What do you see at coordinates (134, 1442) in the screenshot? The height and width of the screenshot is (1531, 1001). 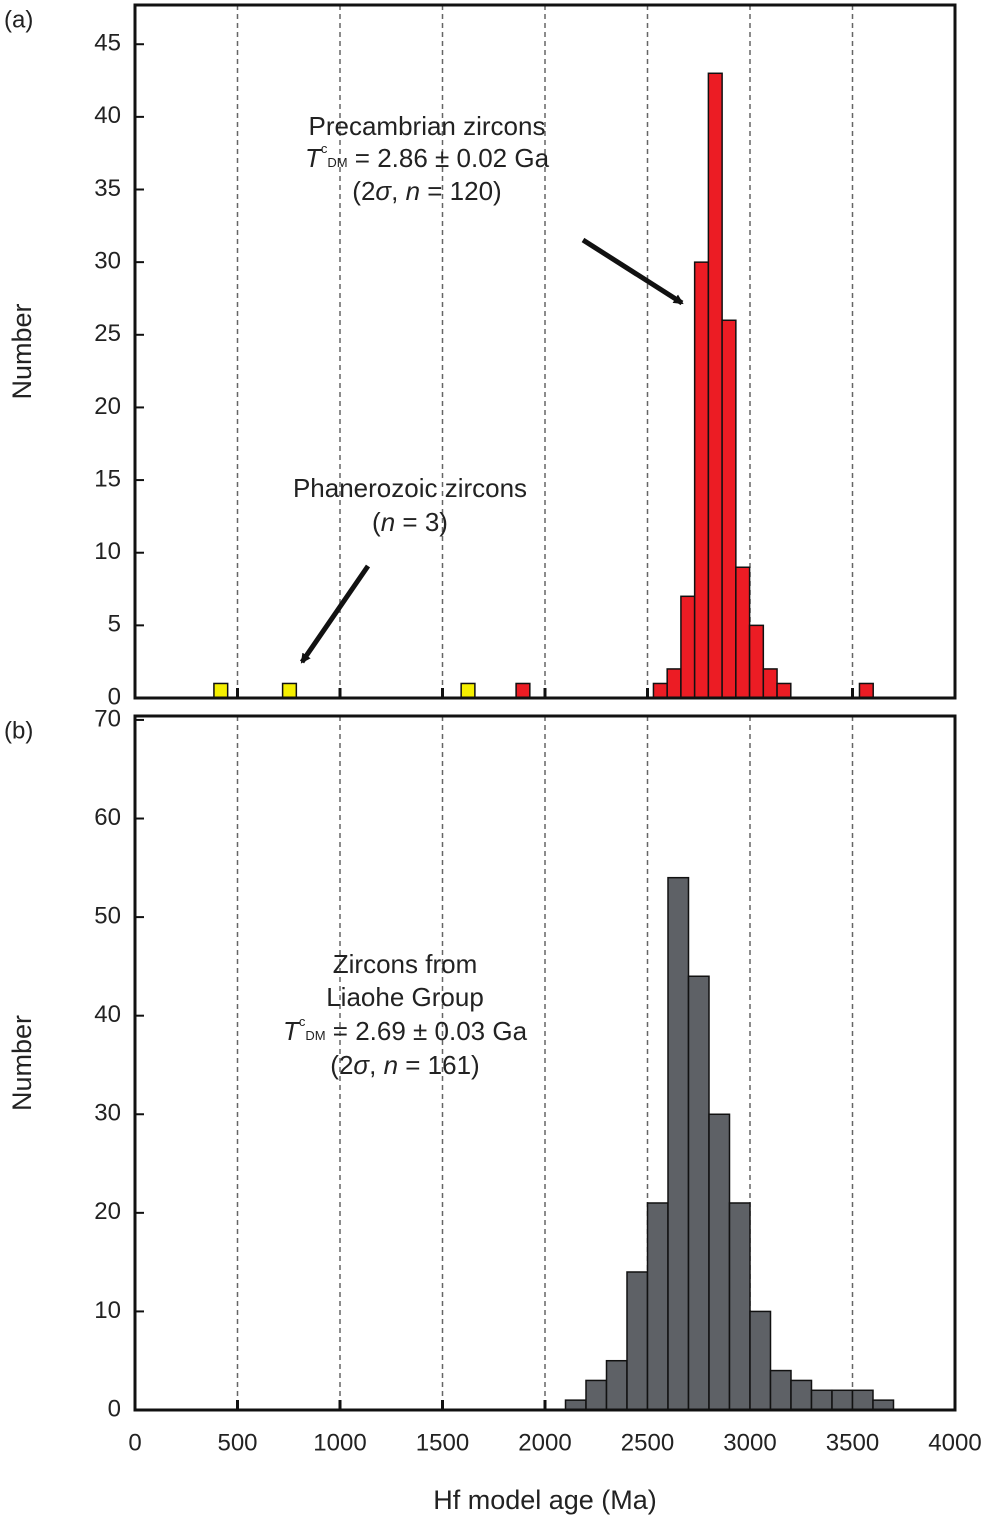 I see `x-tick-label: 0` at bounding box center [134, 1442].